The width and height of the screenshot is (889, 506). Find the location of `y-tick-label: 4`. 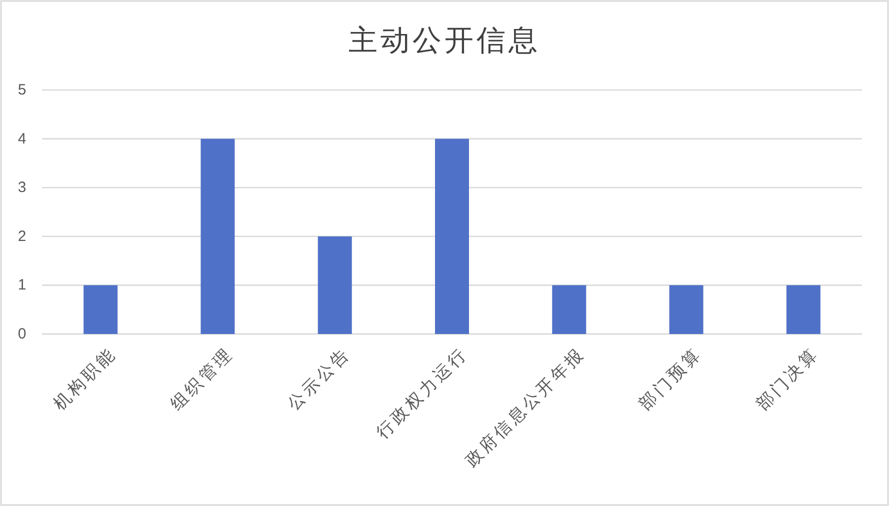

y-tick-label: 4 is located at coordinates (22, 139).